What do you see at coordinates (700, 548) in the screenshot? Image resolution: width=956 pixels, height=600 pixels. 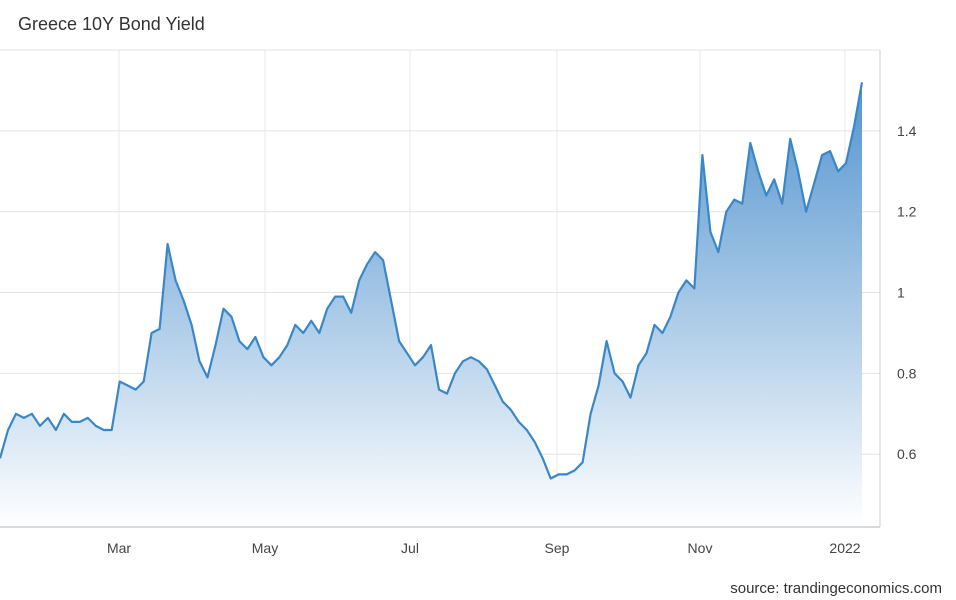 I see `x-tick-label: Nov` at bounding box center [700, 548].